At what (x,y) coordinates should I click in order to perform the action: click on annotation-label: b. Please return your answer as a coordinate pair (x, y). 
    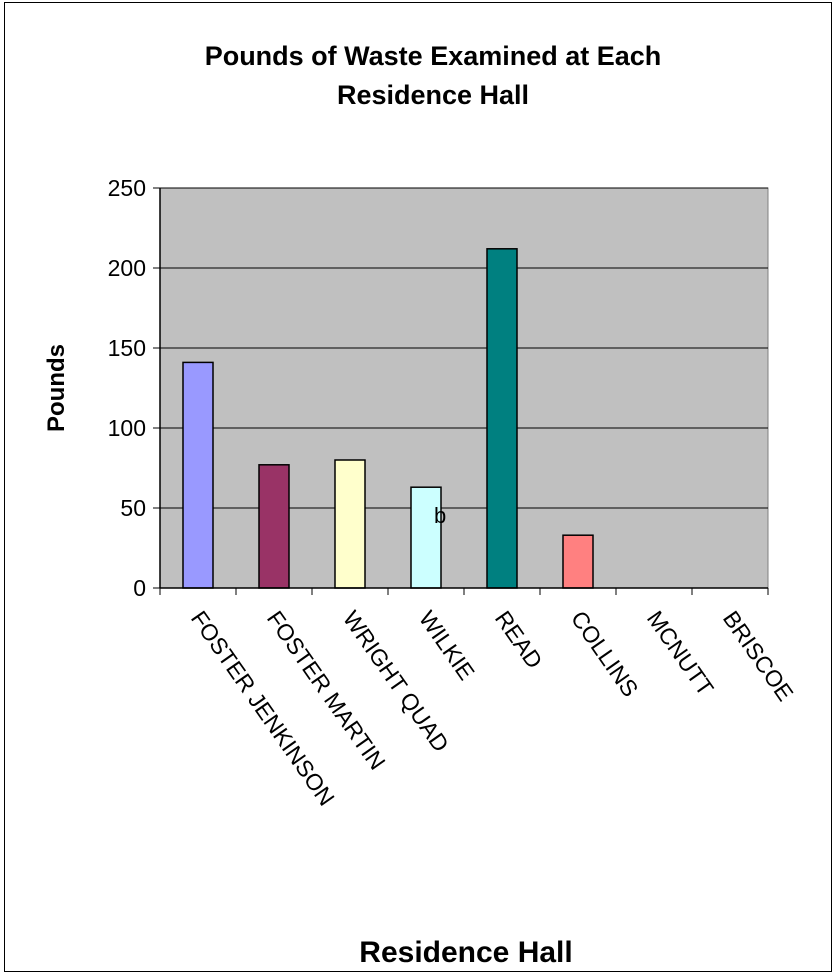
    Looking at the image, I should click on (440, 515).